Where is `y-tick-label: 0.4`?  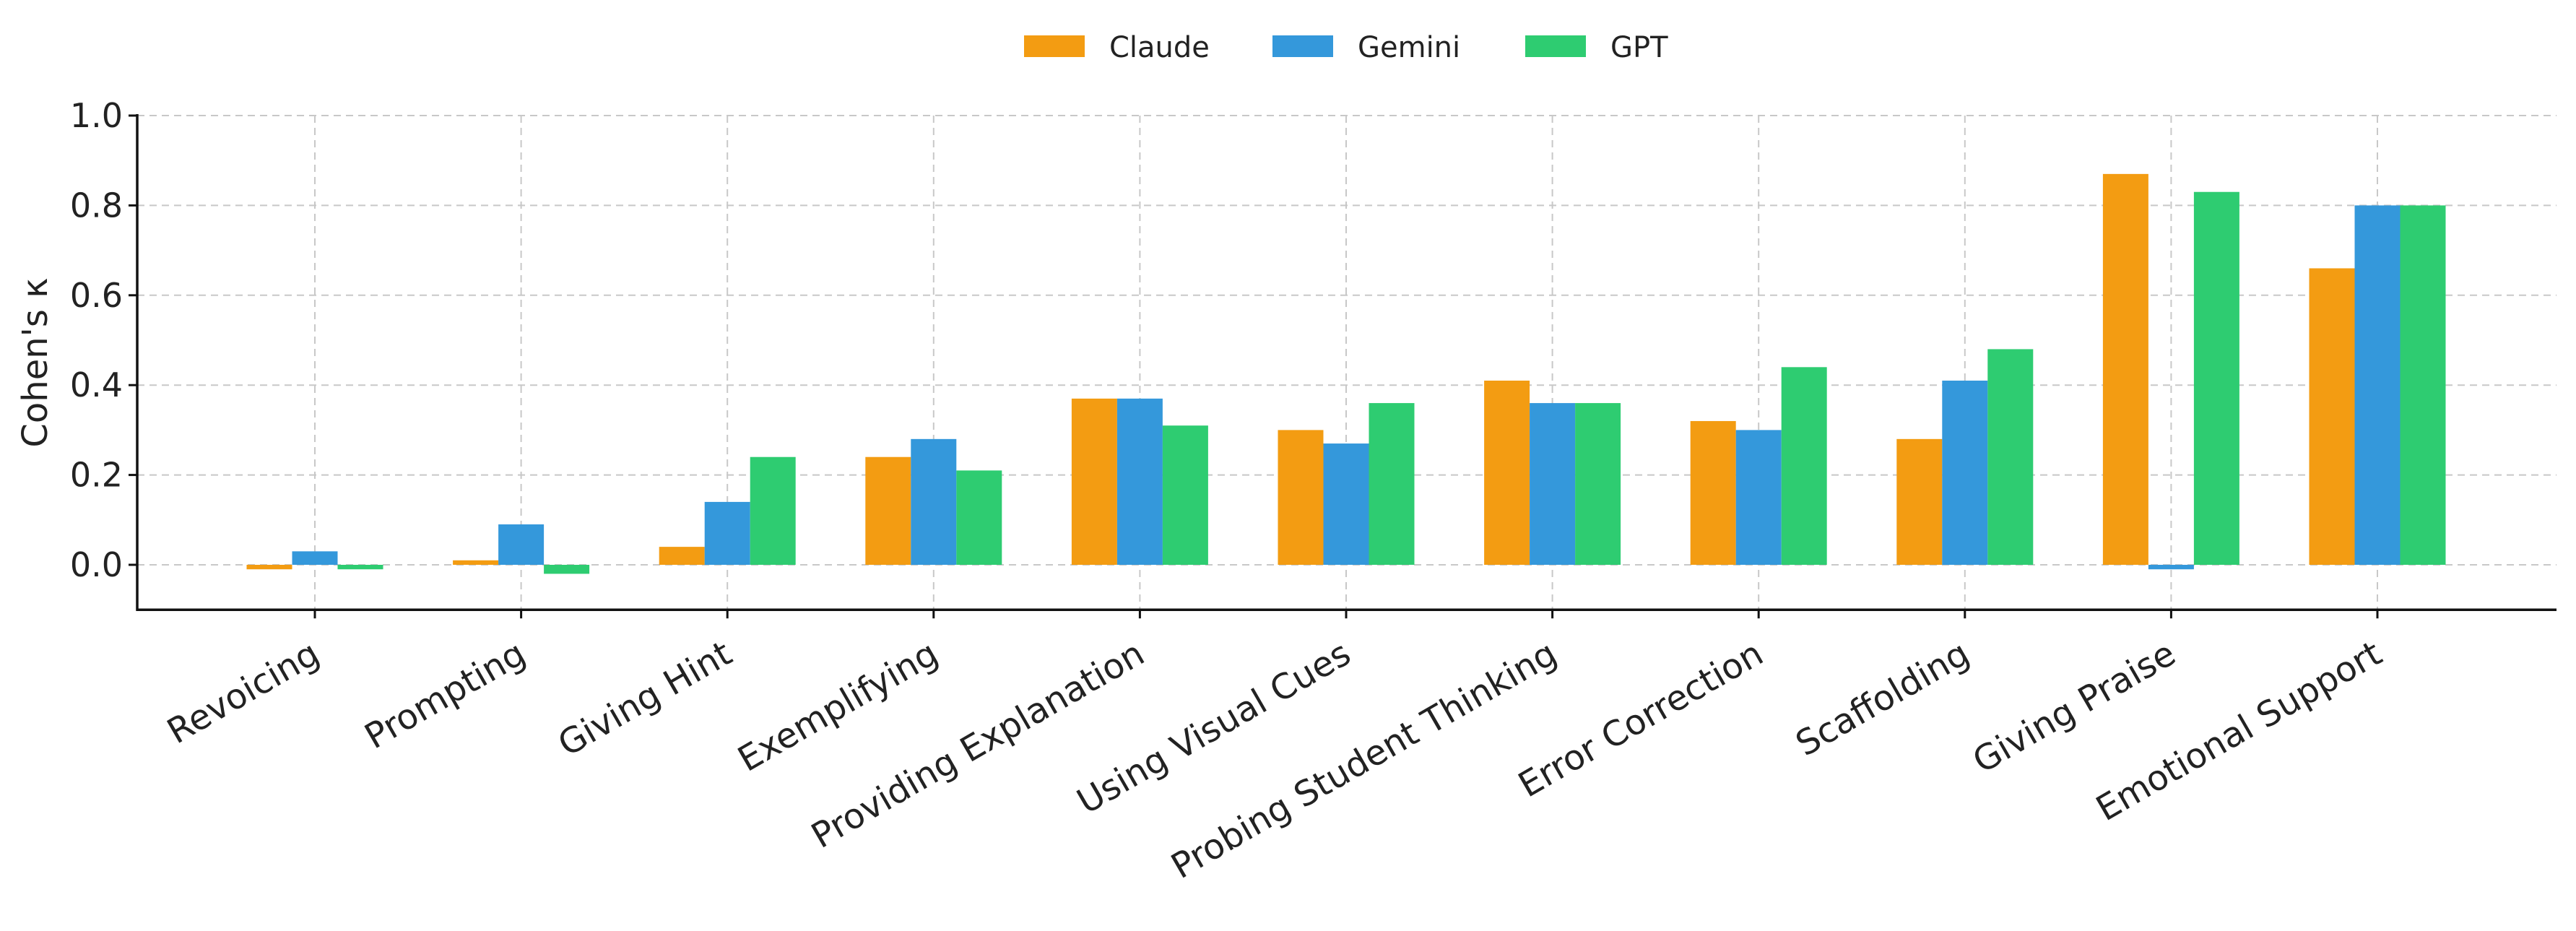 y-tick-label: 0.4 is located at coordinates (96, 384).